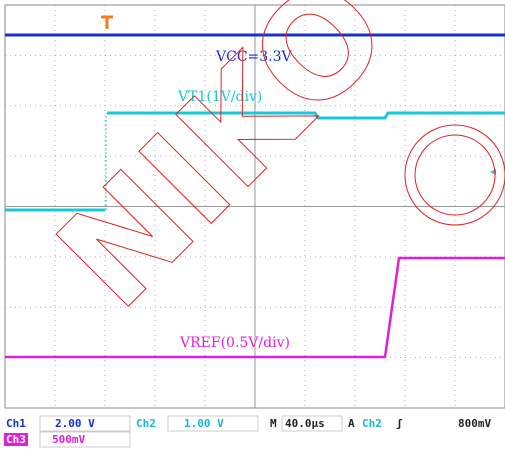 The image size is (505, 449). What do you see at coordinates (107, 22) in the screenshot?
I see `trigger-marker` at bounding box center [107, 22].